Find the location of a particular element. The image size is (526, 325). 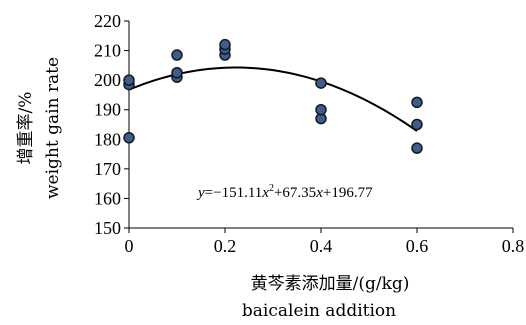

eq-coef-b: +67.35 is located at coordinates (295, 193).